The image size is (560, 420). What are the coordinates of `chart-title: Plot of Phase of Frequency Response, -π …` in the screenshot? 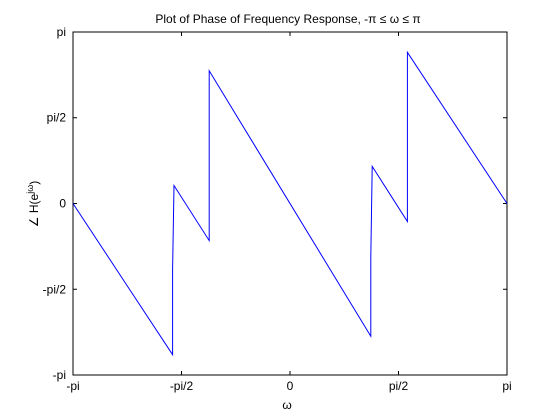 It's located at (287, 19).